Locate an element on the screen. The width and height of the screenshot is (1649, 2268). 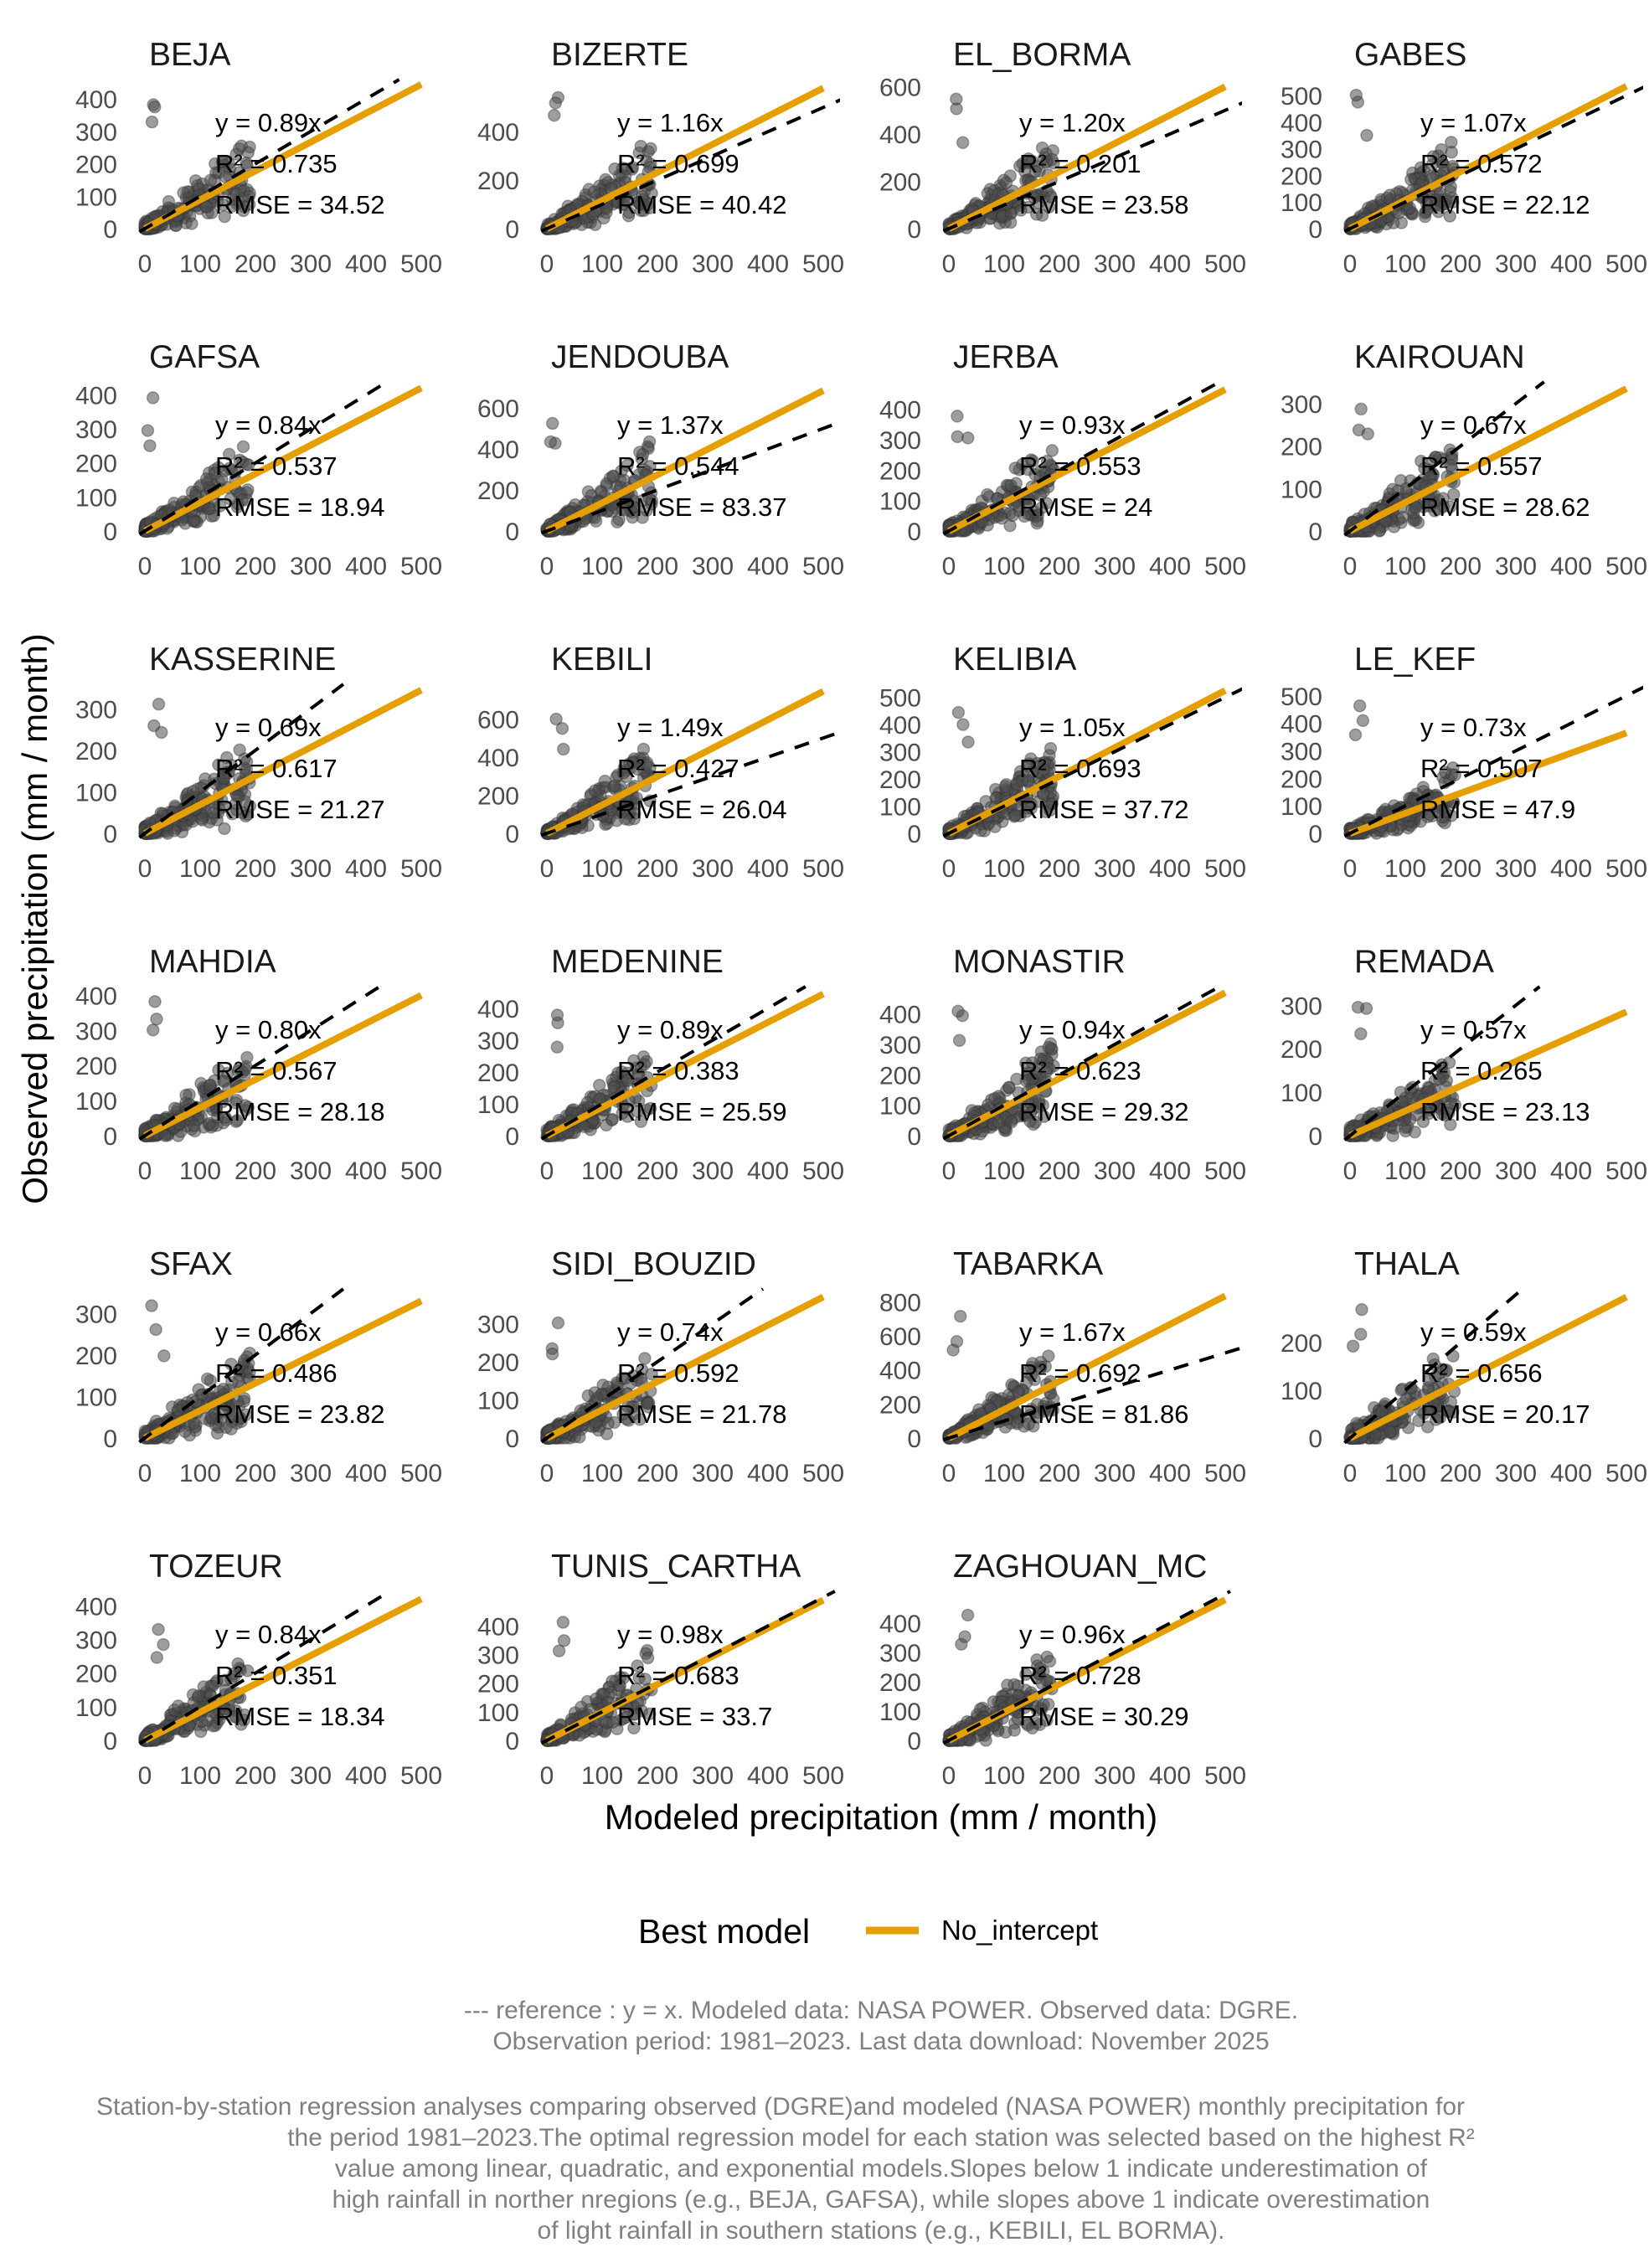
x-axis-title: Modeled precipitation (mm / month) is located at coordinates (881, 1817).